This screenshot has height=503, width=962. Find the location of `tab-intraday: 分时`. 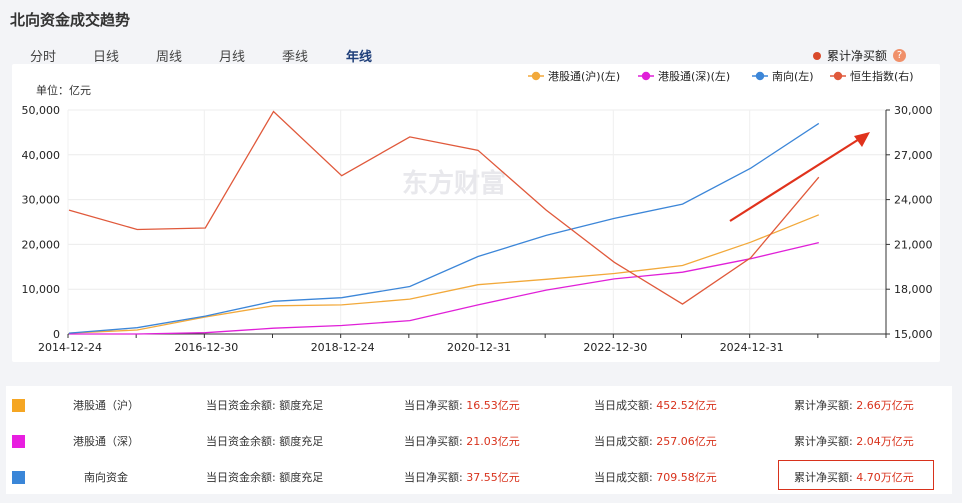

tab-intraday: 分时 is located at coordinates (43, 57).